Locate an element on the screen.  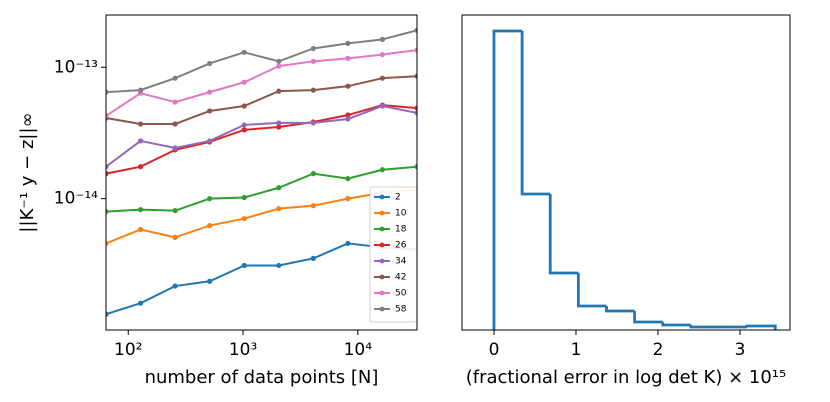
x-axis-label: number of data points [N] is located at coordinates (262, 377).